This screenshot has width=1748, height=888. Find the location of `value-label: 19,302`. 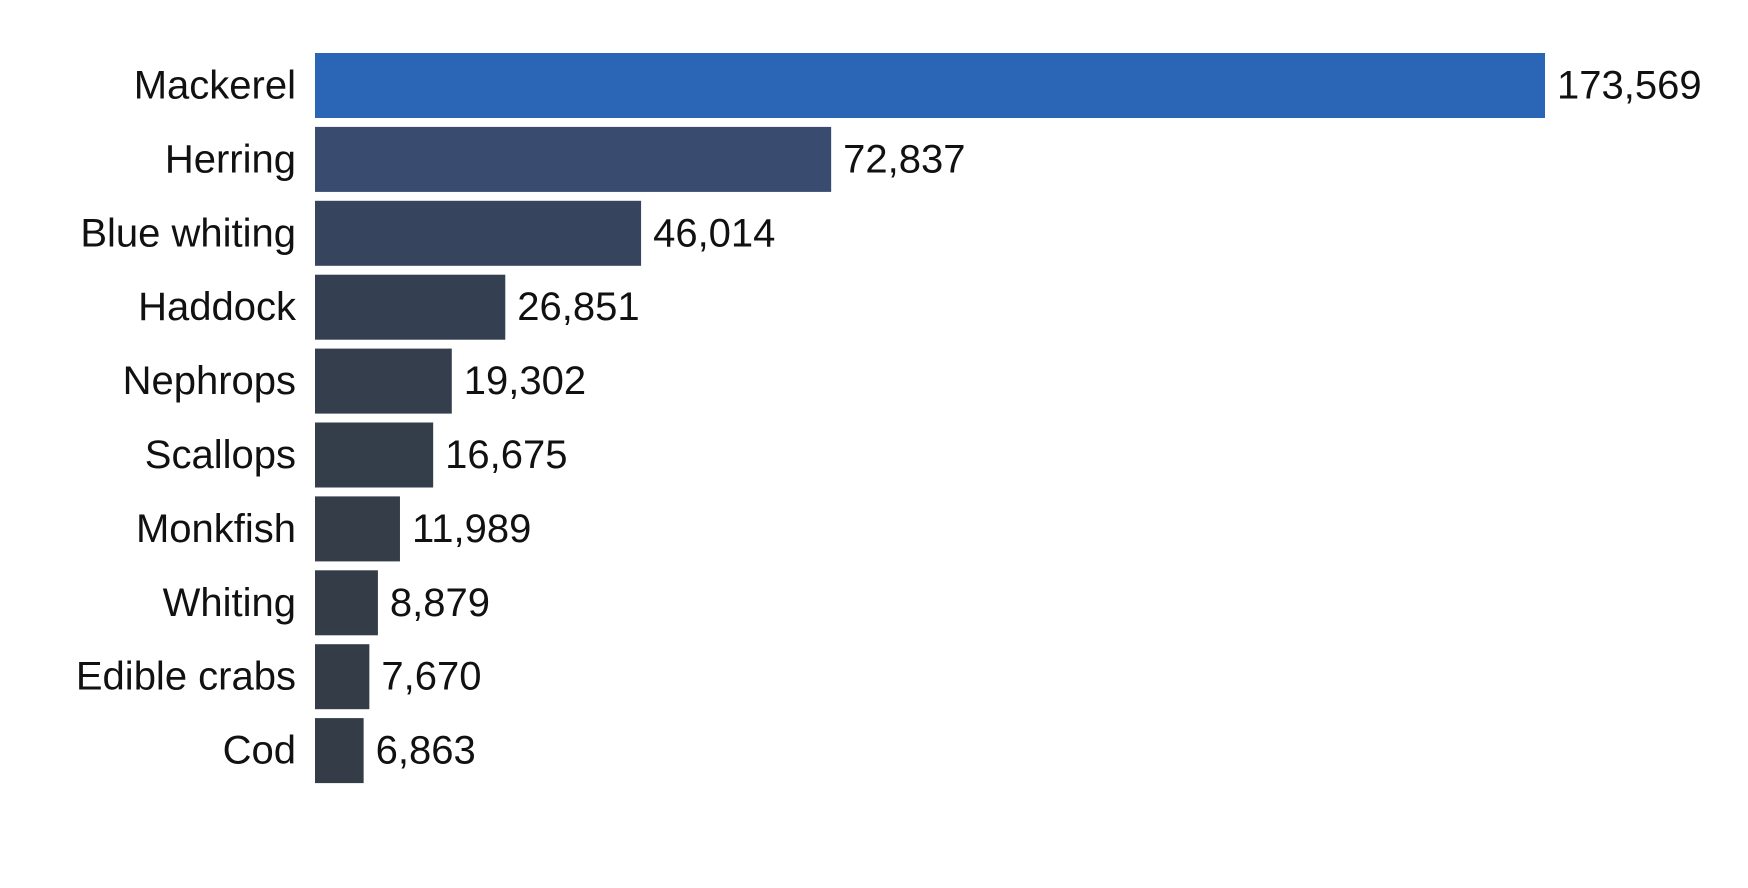

value-label: 19,302 is located at coordinates (525, 381).